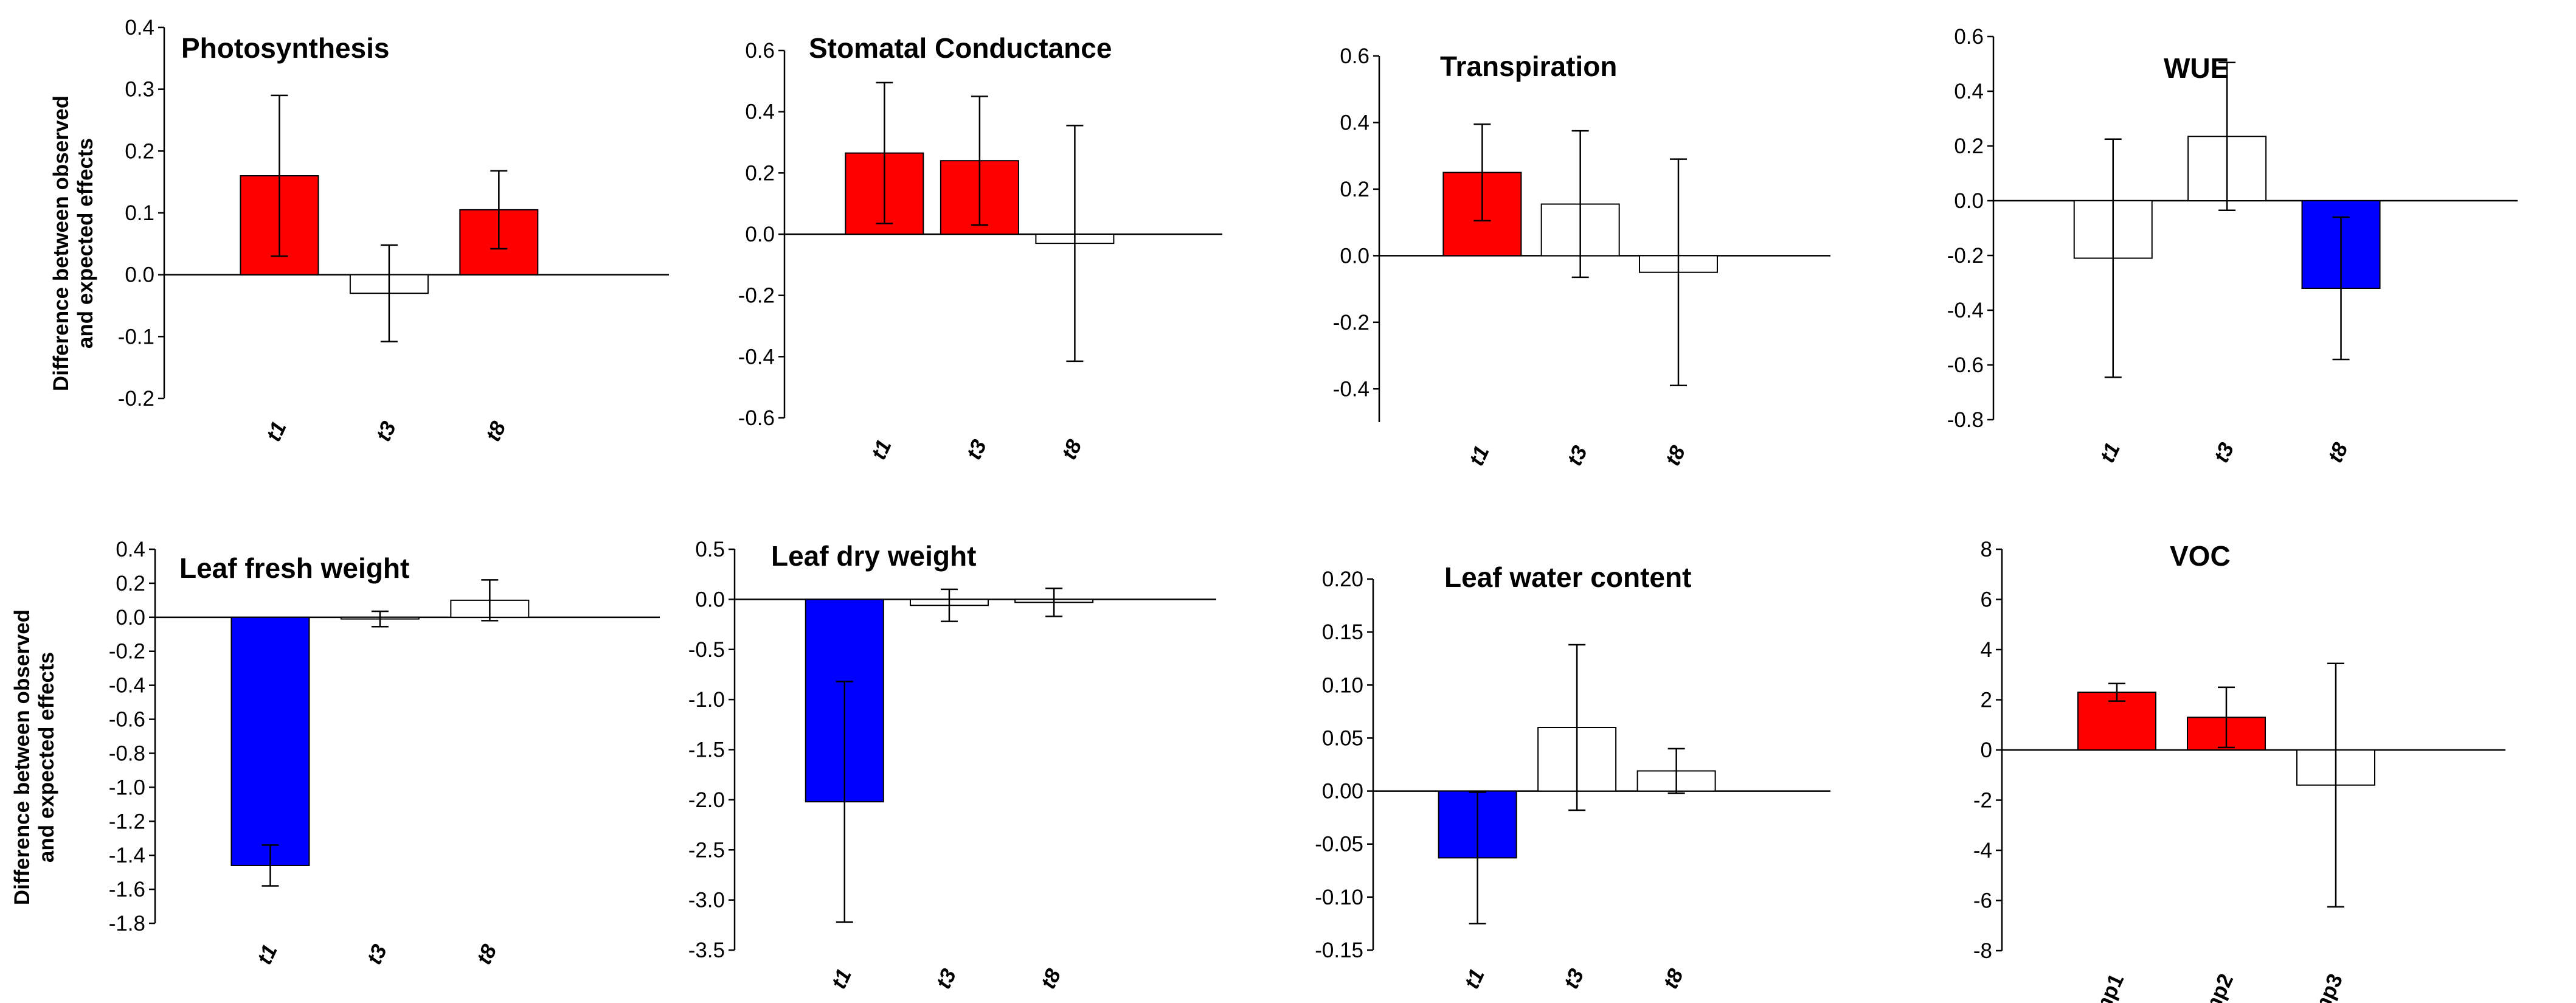 This screenshot has height=1003, width=2576. What do you see at coordinates (270, 741) in the screenshot?
I see `bar-t1` at bounding box center [270, 741].